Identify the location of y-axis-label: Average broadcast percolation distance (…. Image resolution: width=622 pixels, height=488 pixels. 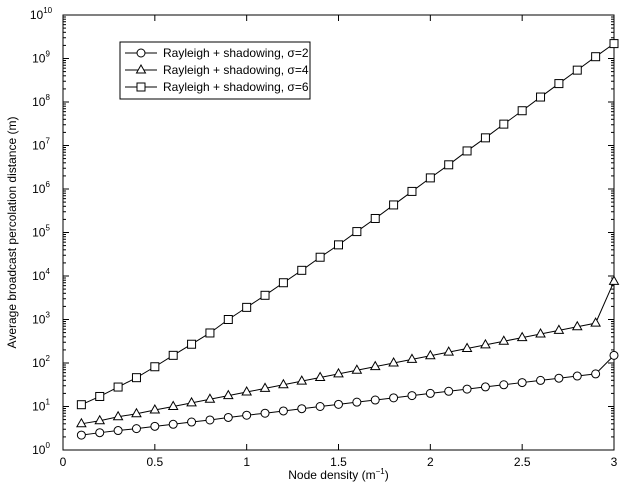
(12, 233).